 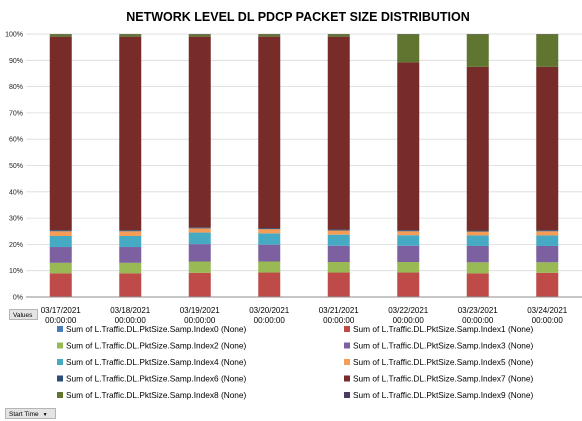 I want to click on values-field-button: Values, so click(x=23, y=314).